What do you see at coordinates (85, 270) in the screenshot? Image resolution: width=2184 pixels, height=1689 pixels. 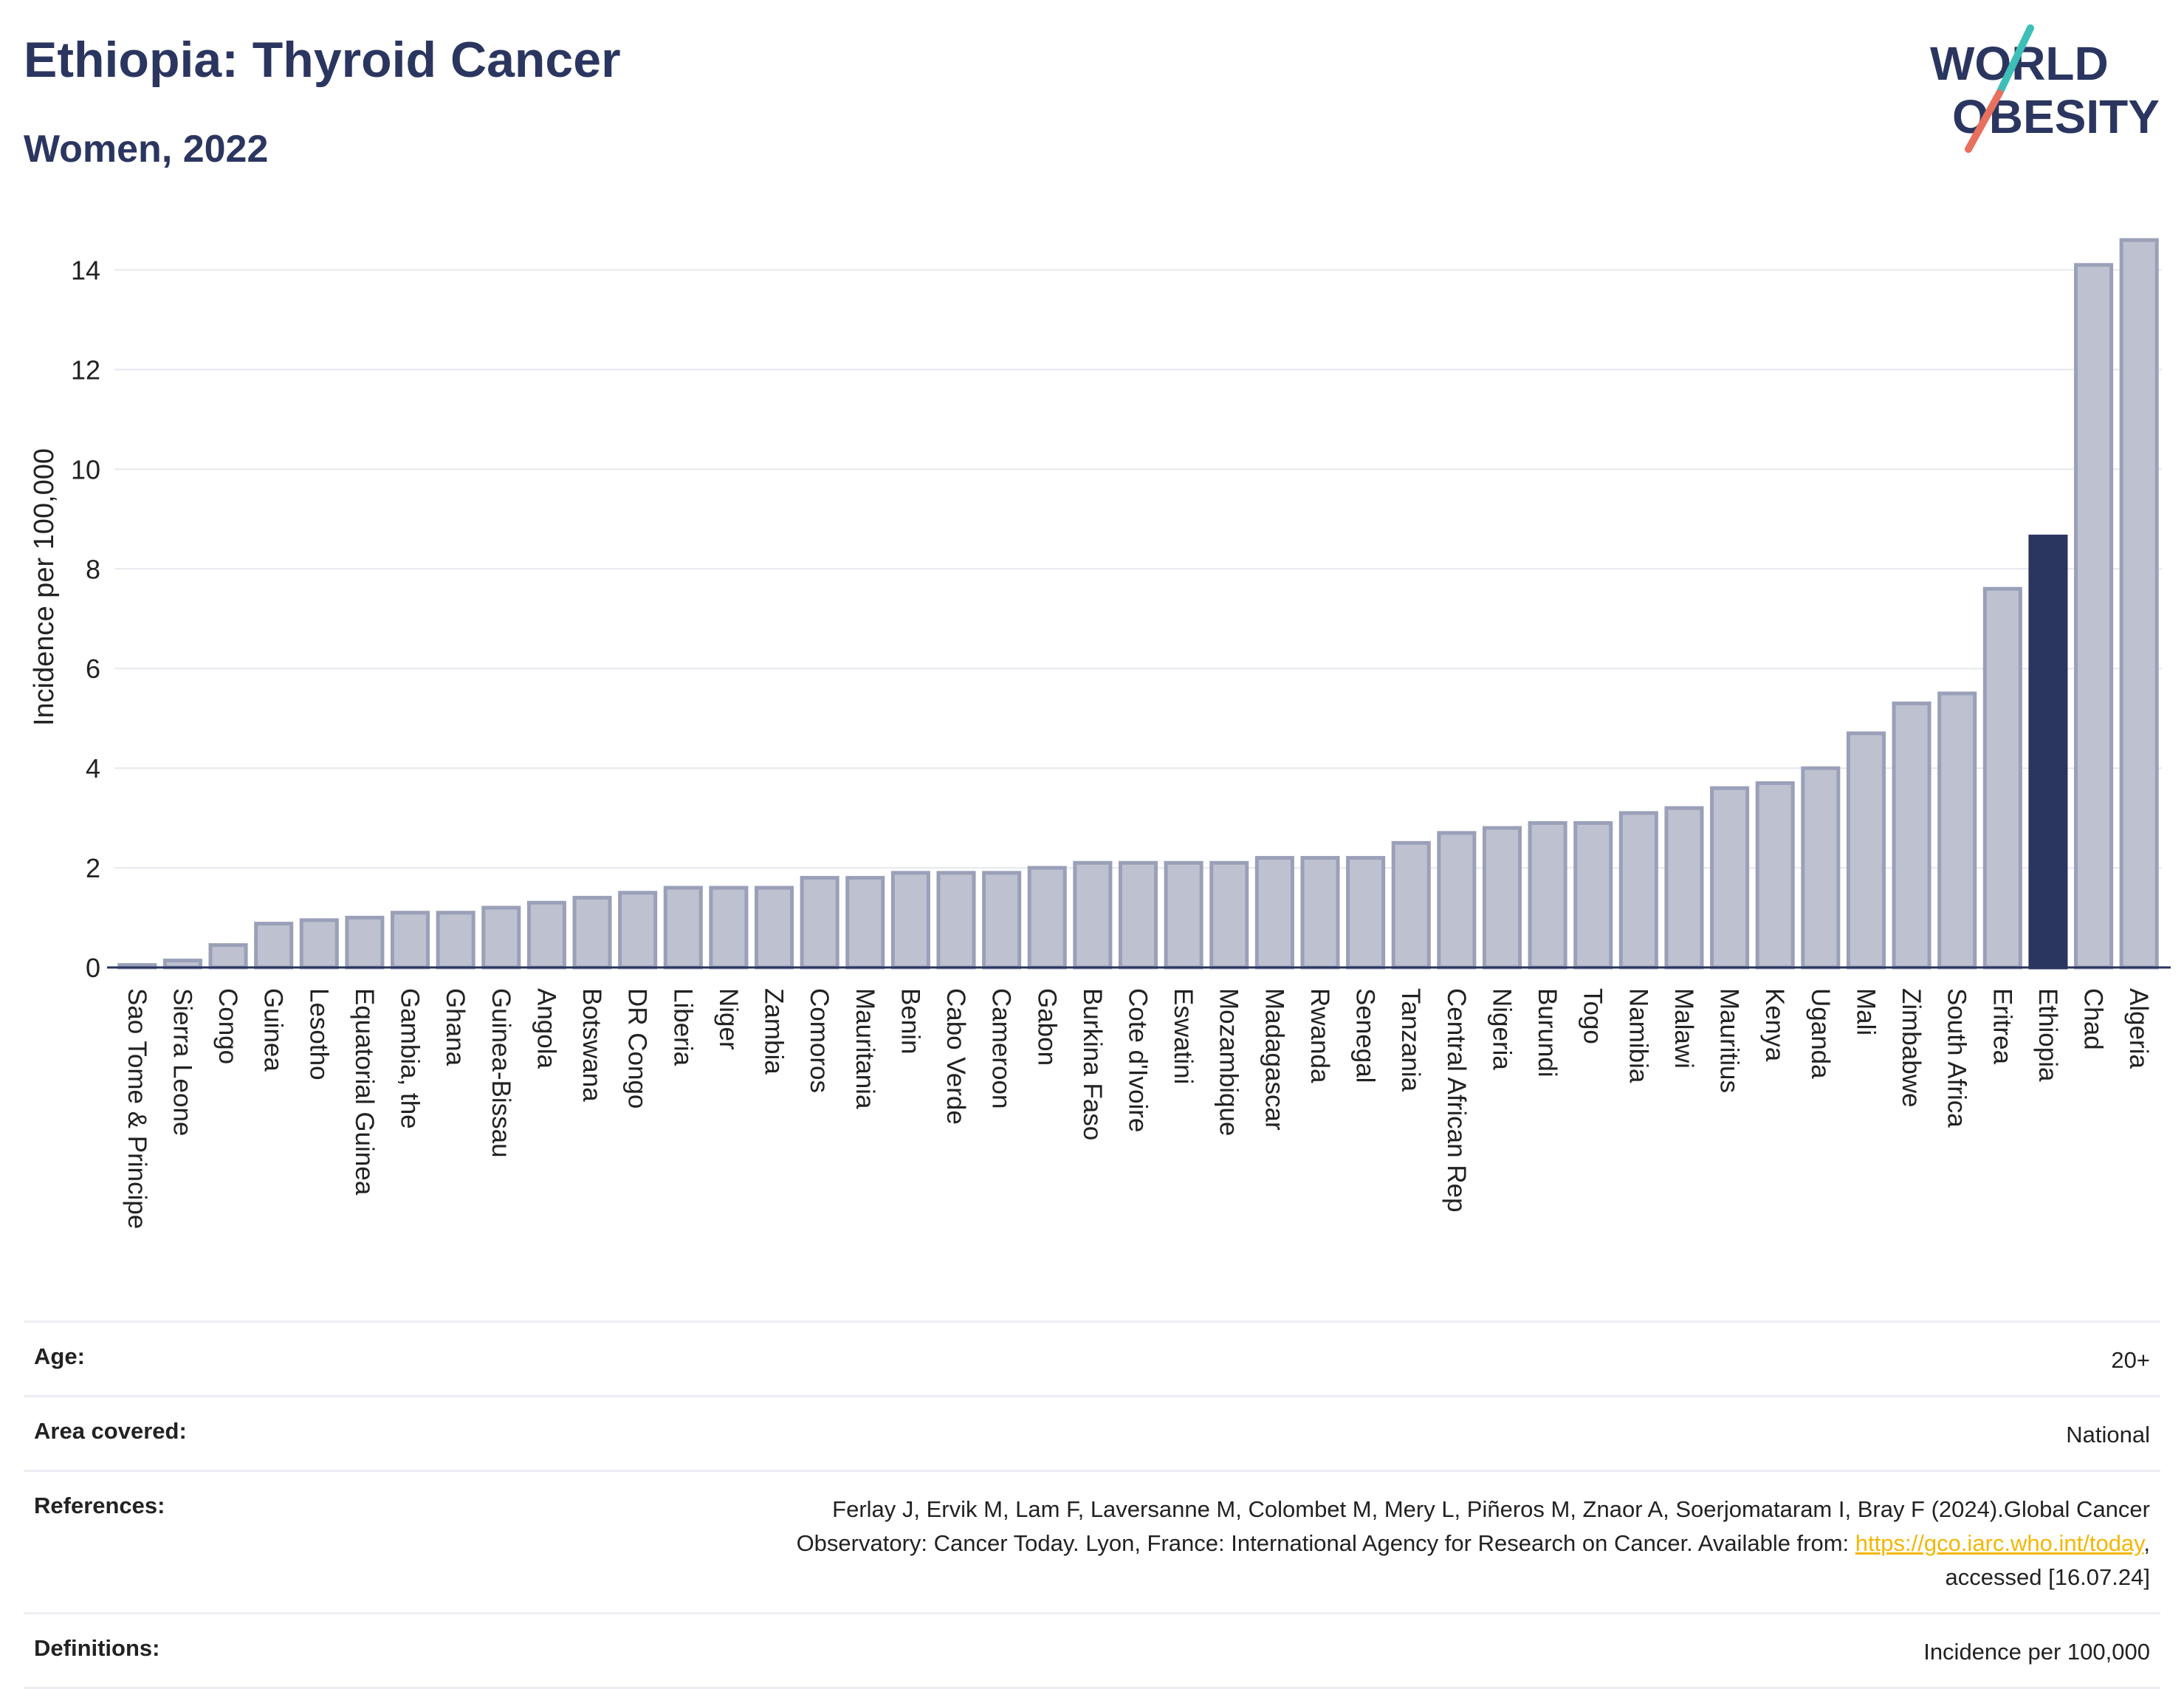 I see `y-tick-label: 14` at bounding box center [85, 270].